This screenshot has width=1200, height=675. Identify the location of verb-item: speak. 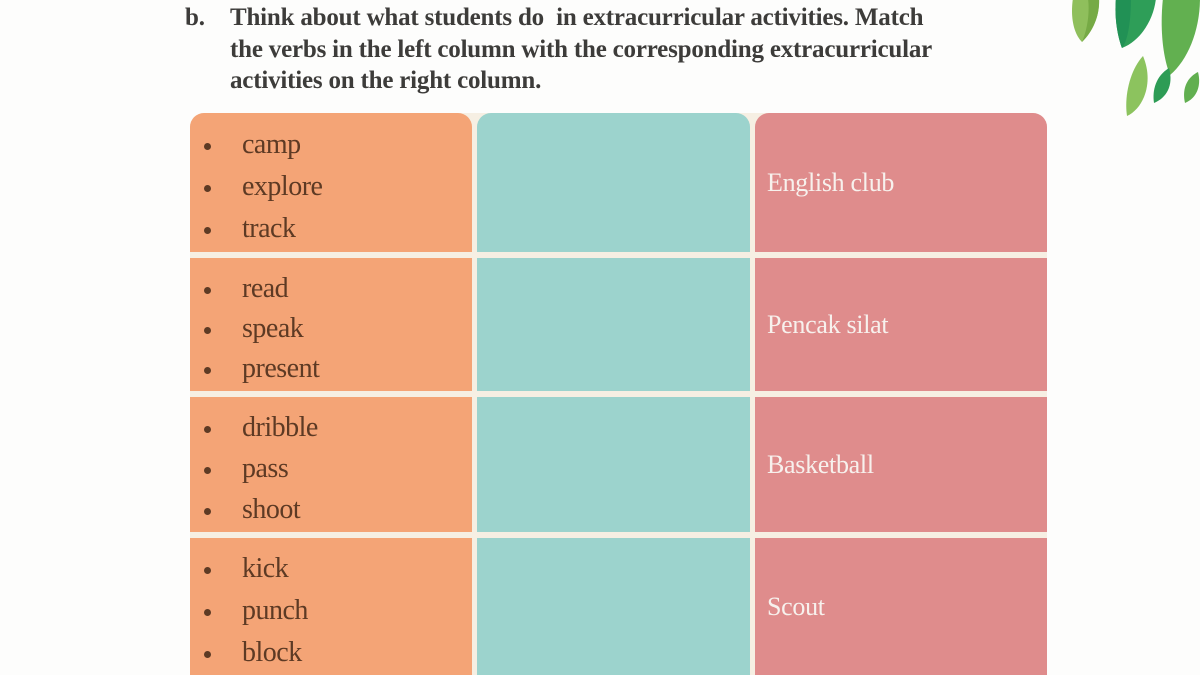
(331, 330).